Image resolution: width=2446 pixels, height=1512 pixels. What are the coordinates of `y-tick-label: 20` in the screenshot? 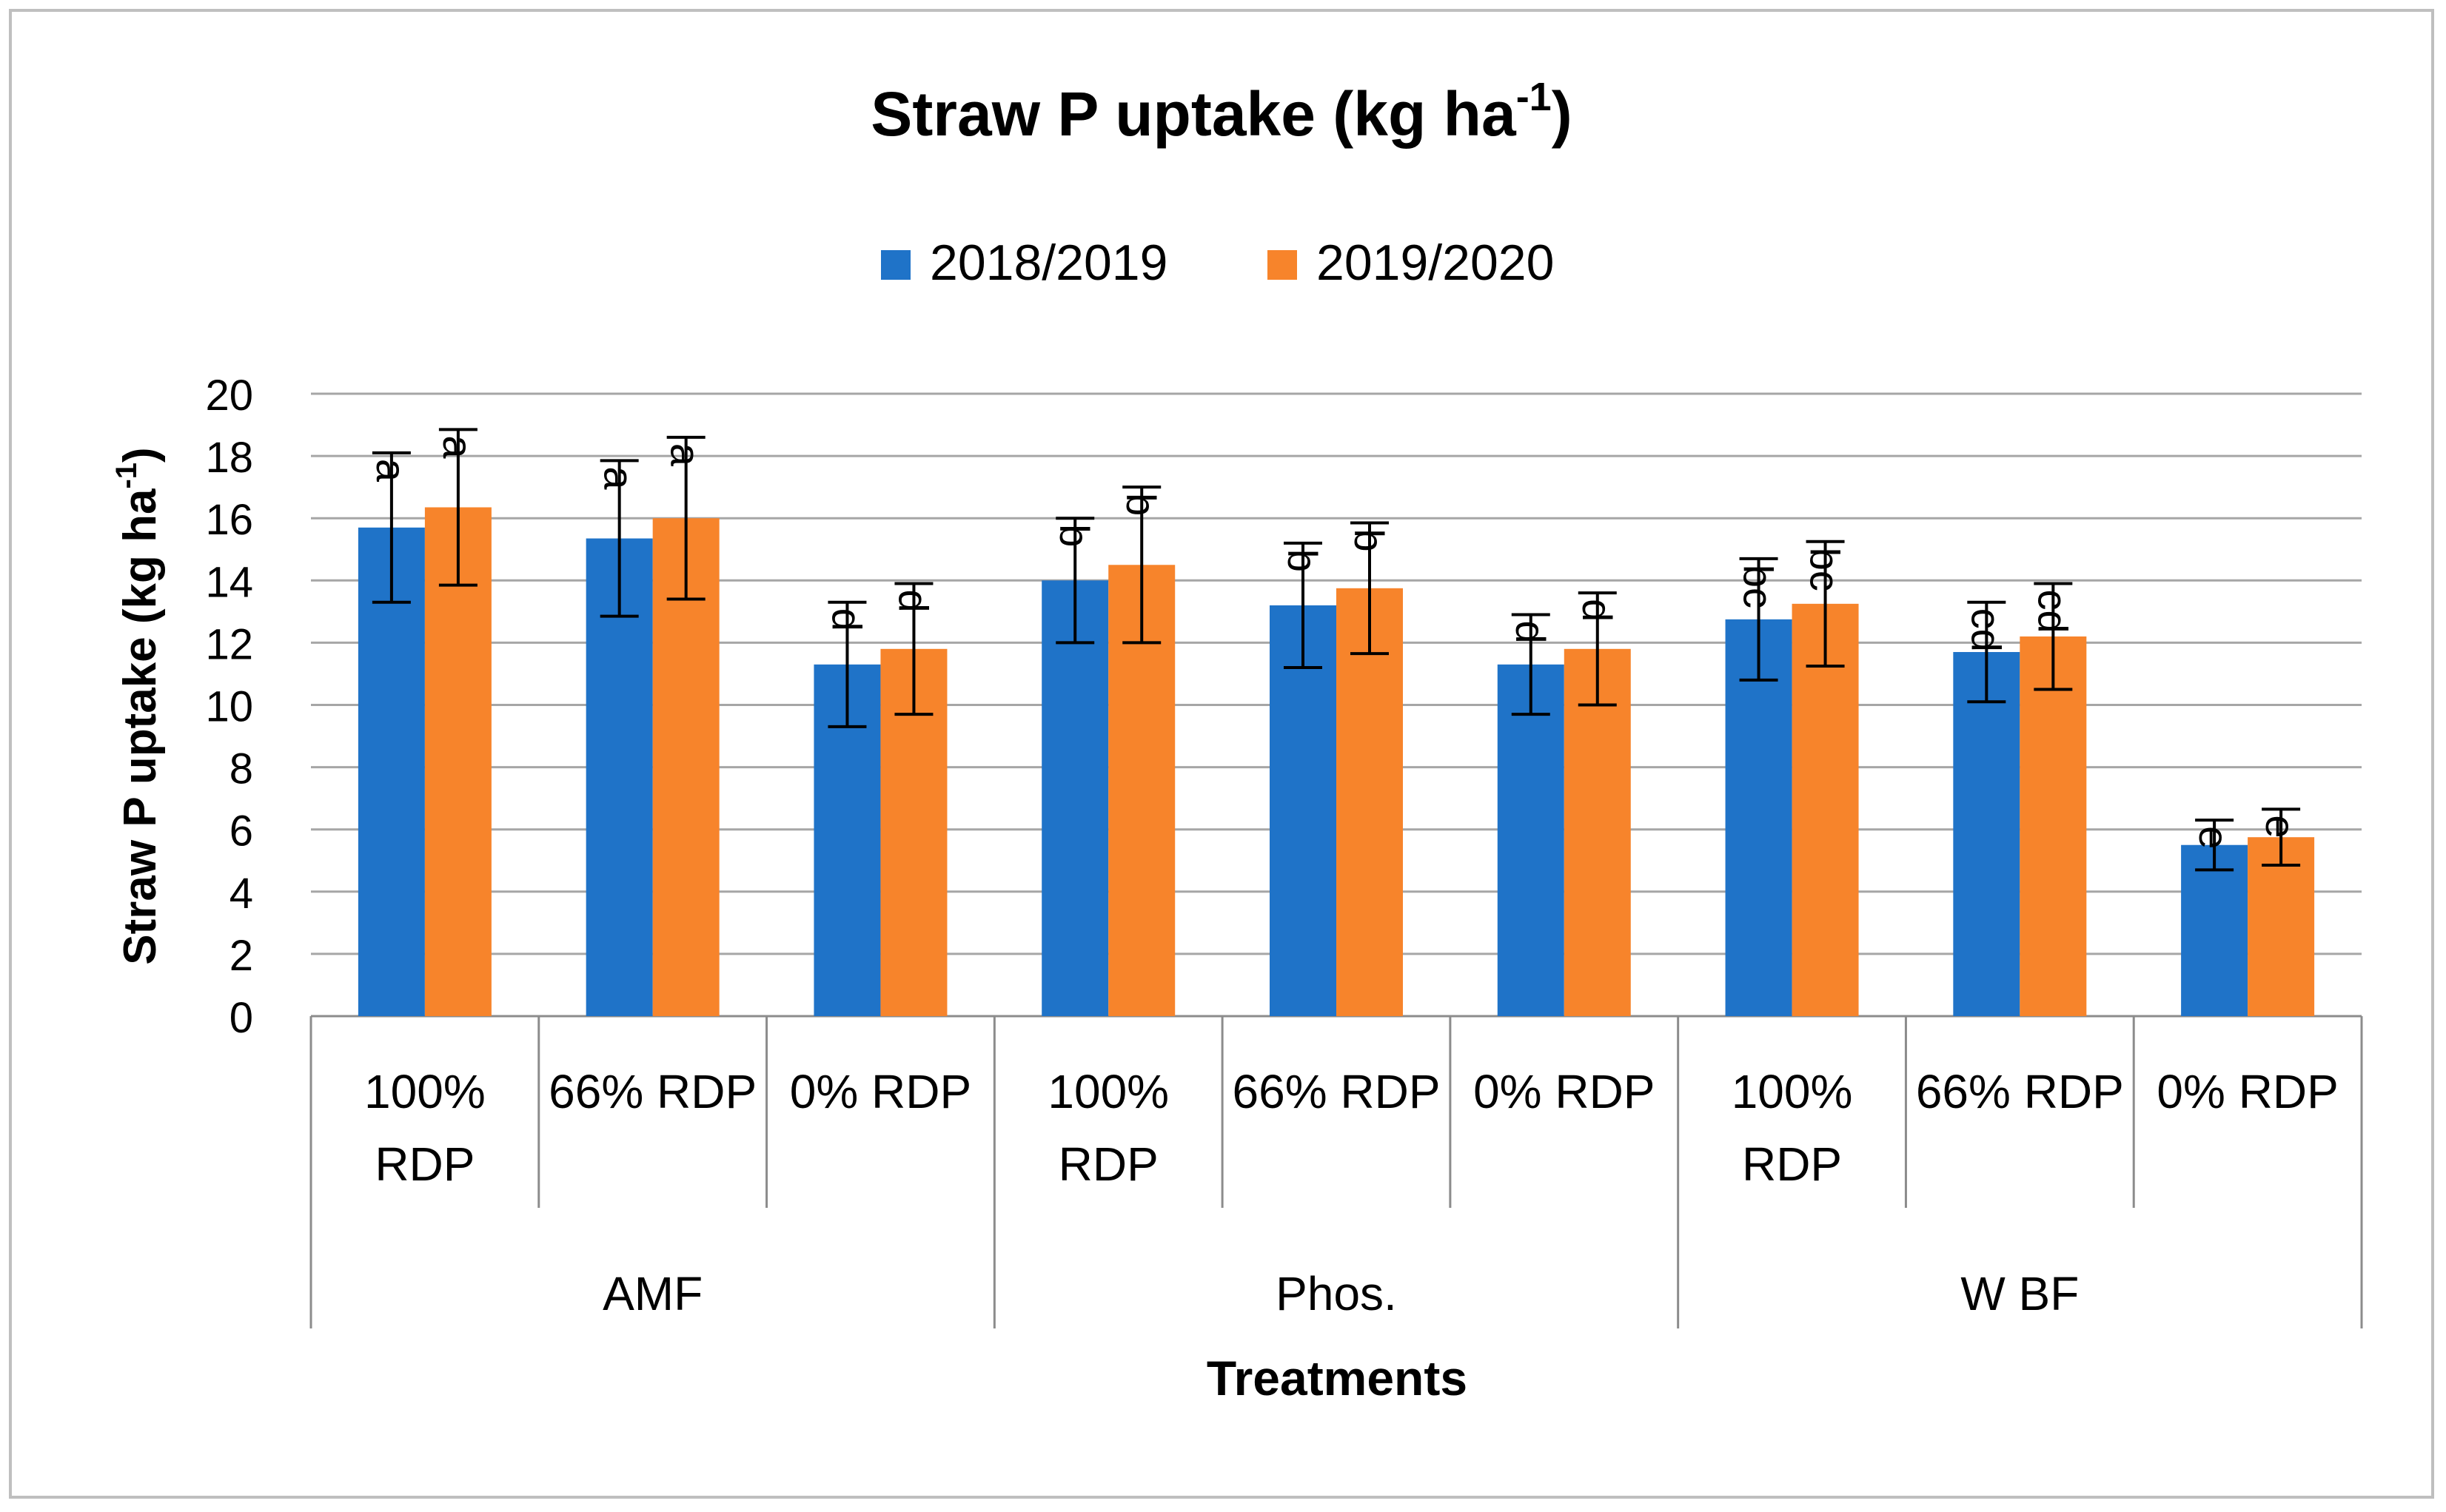 It's located at (229, 396).